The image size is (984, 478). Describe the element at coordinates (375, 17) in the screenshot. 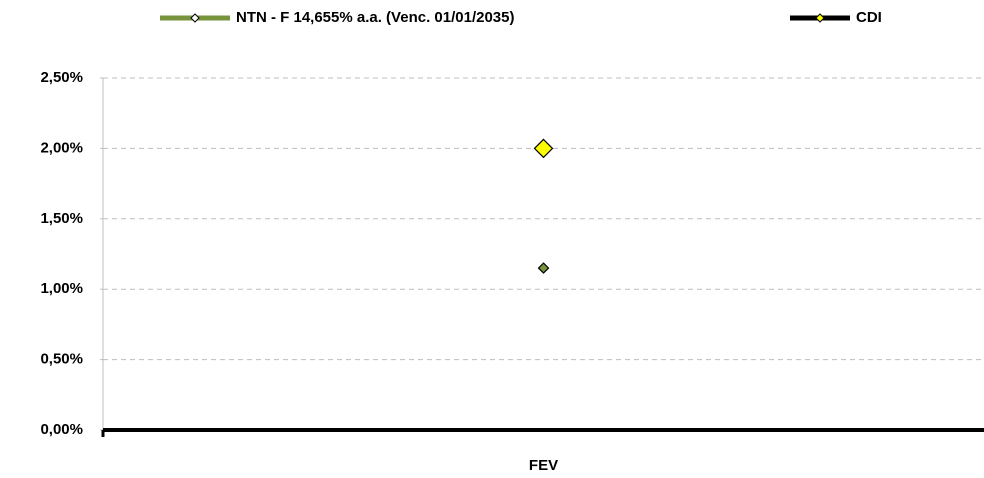

I see `legend-label: NTN - F 14,655% a.a. (Venc. 01/01/2035)` at that location.